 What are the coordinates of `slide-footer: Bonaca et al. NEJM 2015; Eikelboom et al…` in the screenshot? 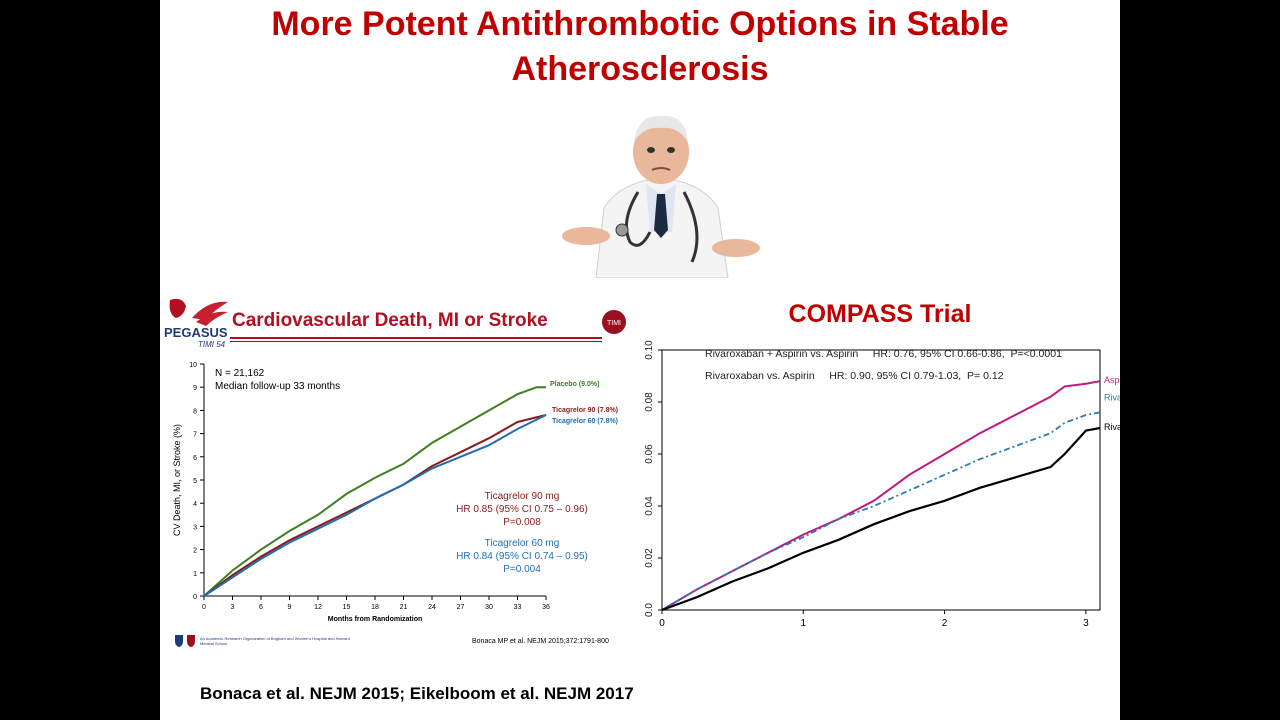 It's located at (417, 693).